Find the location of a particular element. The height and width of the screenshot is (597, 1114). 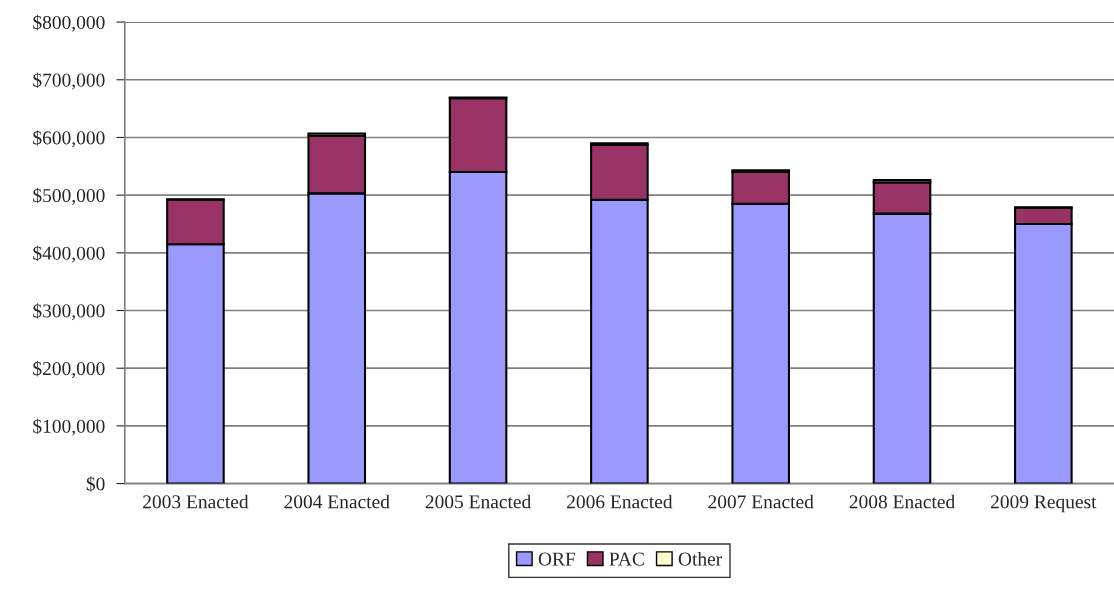

y-tick-label: $0 is located at coordinates (95, 484).